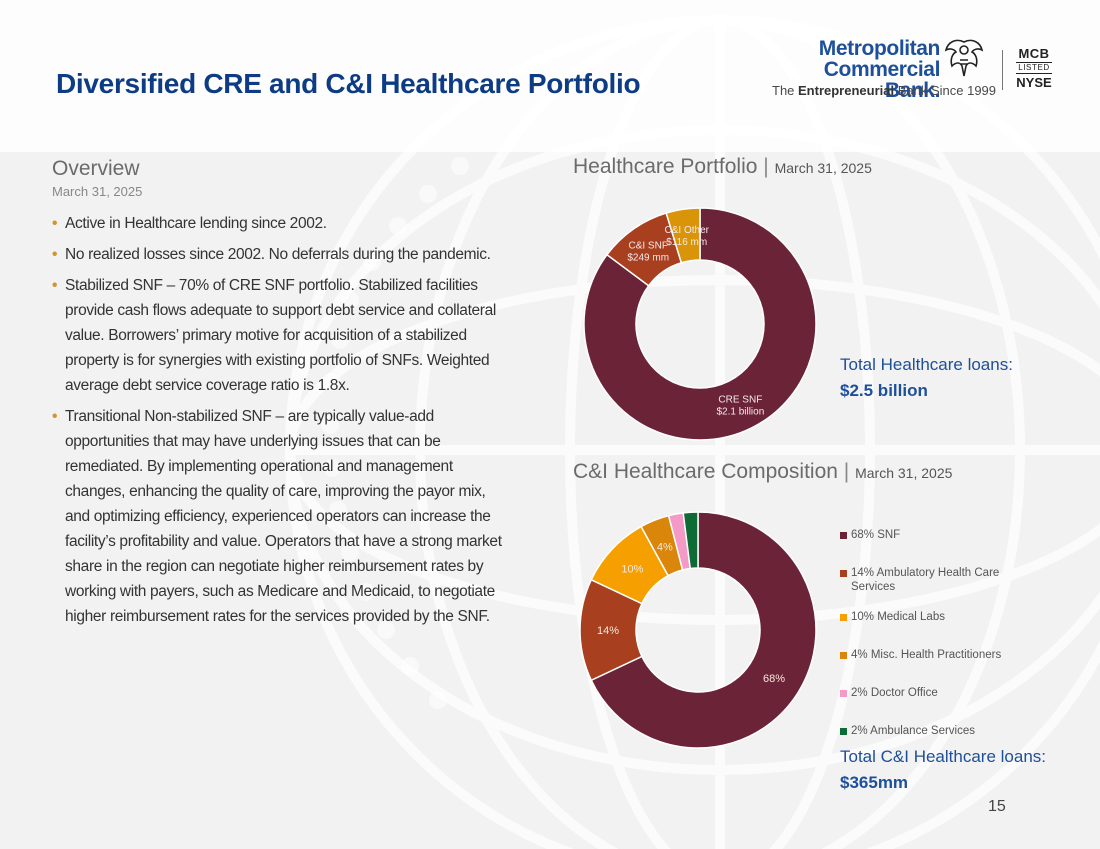  What do you see at coordinates (925, 580) in the screenshot?
I see `legend-label: 14% Ambulatory Health Care Services` at bounding box center [925, 580].